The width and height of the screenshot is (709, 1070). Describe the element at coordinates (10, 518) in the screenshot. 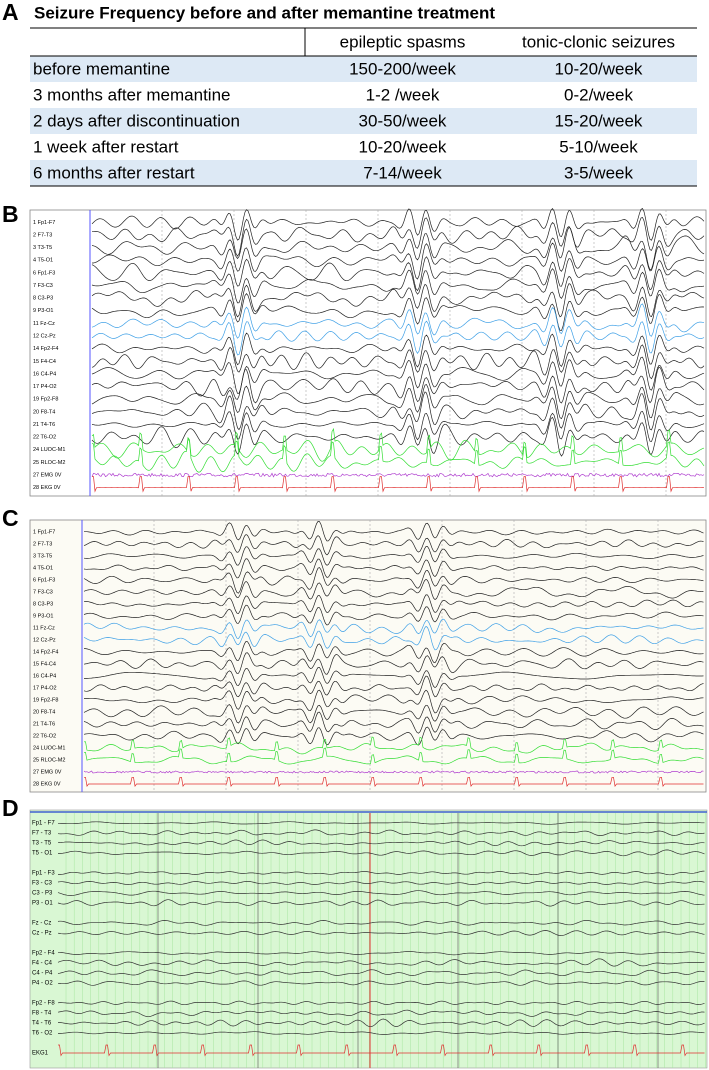

I see `panel-label: C` at that location.